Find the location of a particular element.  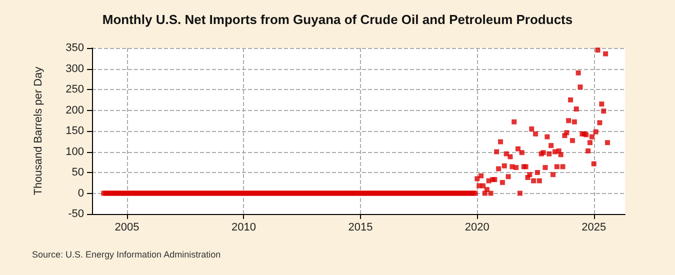

y-tick-label: 250 is located at coordinates (75, 90).